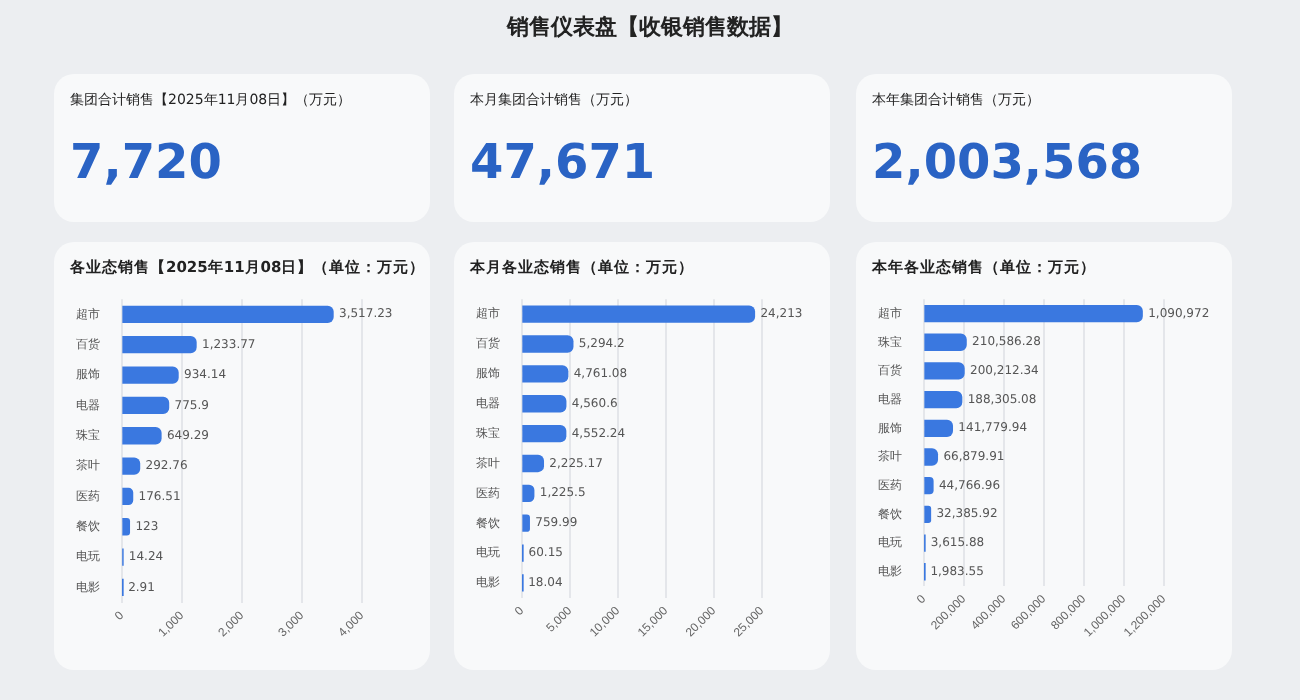 This screenshot has height=700, width=1300. What do you see at coordinates (564, 162) in the screenshot?
I see `text: 47,671` at bounding box center [564, 162].